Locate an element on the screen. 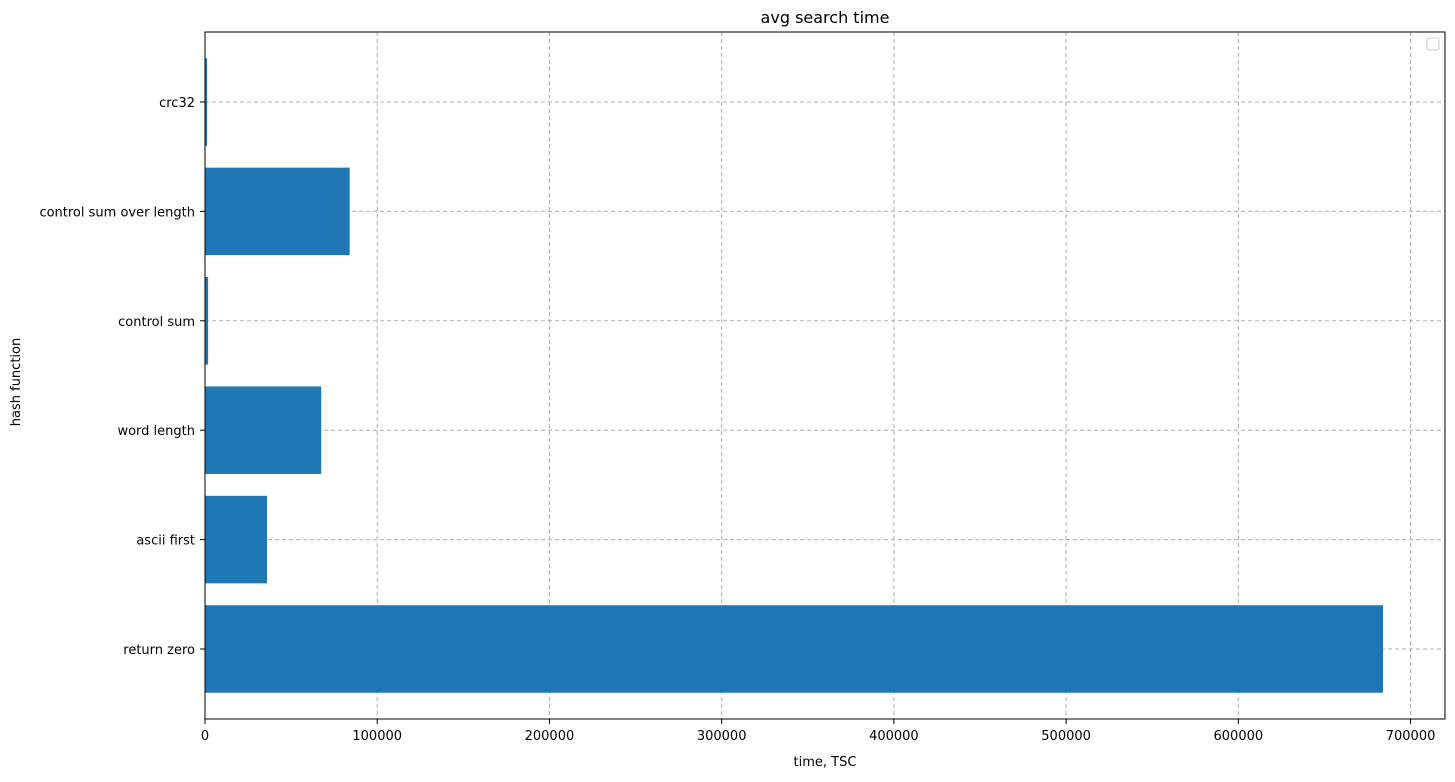  bar-ascii-first is located at coordinates (236, 539).